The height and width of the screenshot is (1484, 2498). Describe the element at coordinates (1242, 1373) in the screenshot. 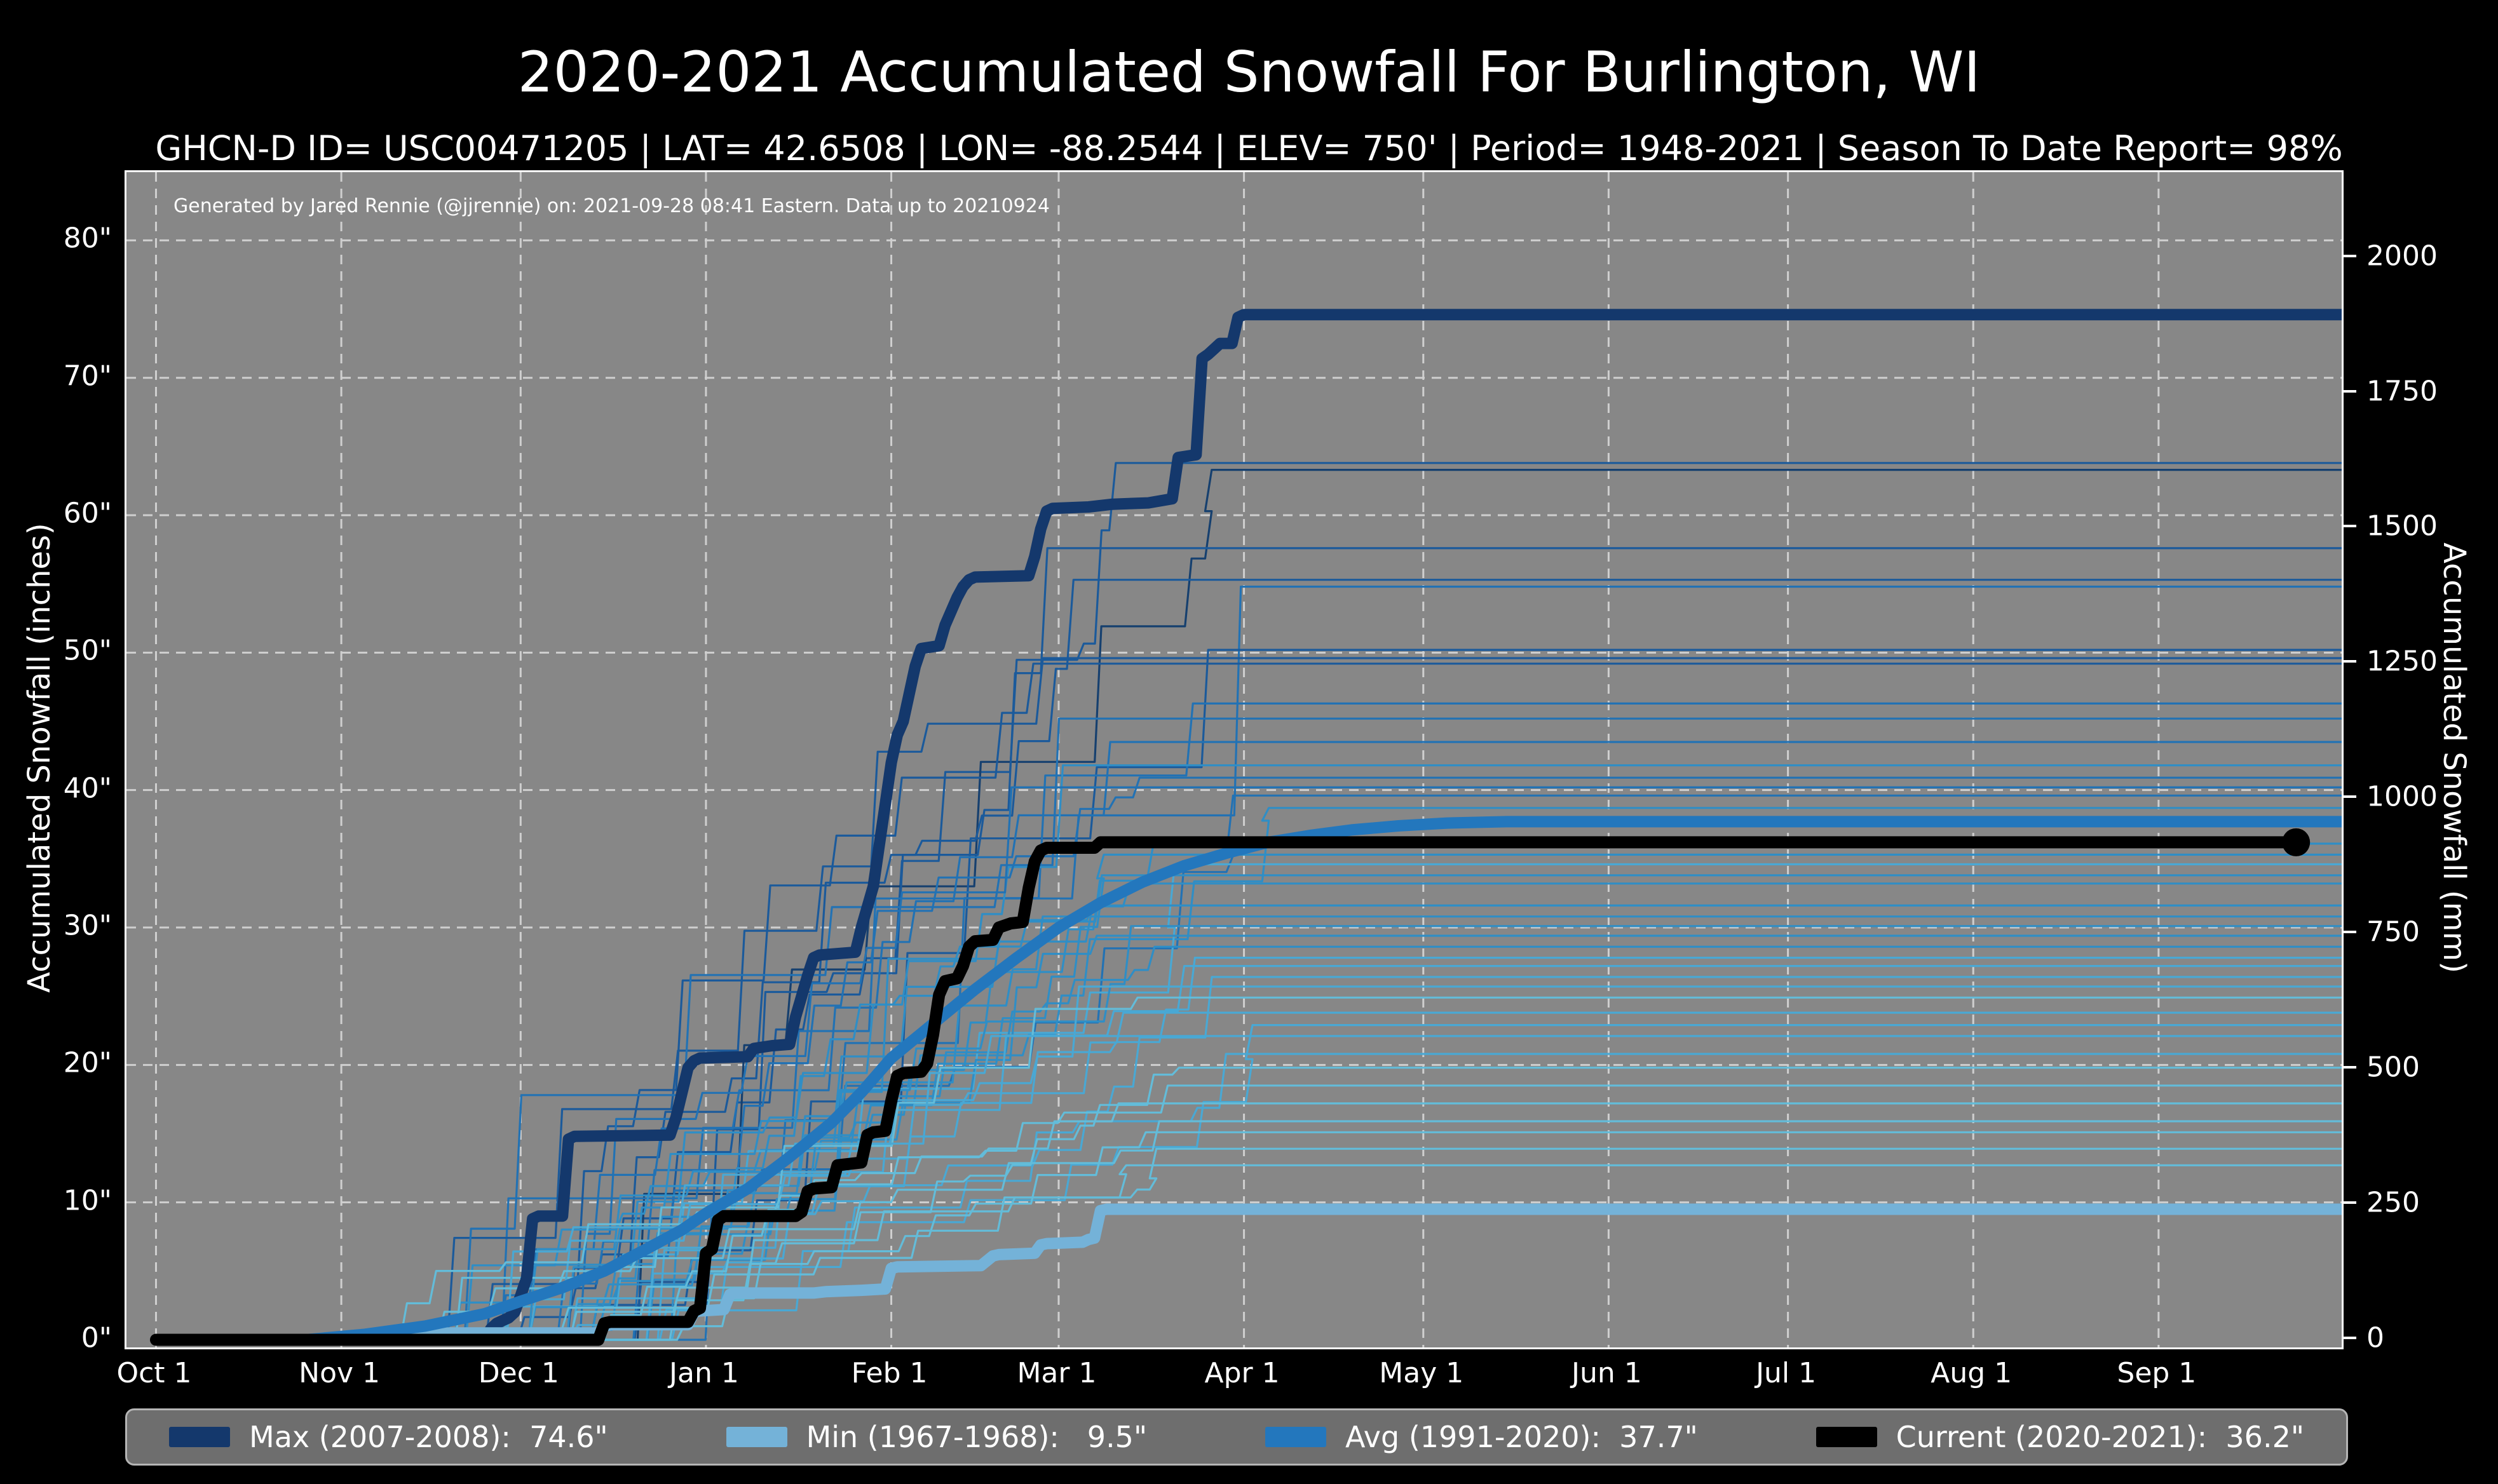

I see `x-tick-apr-1: Apr 1` at that location.